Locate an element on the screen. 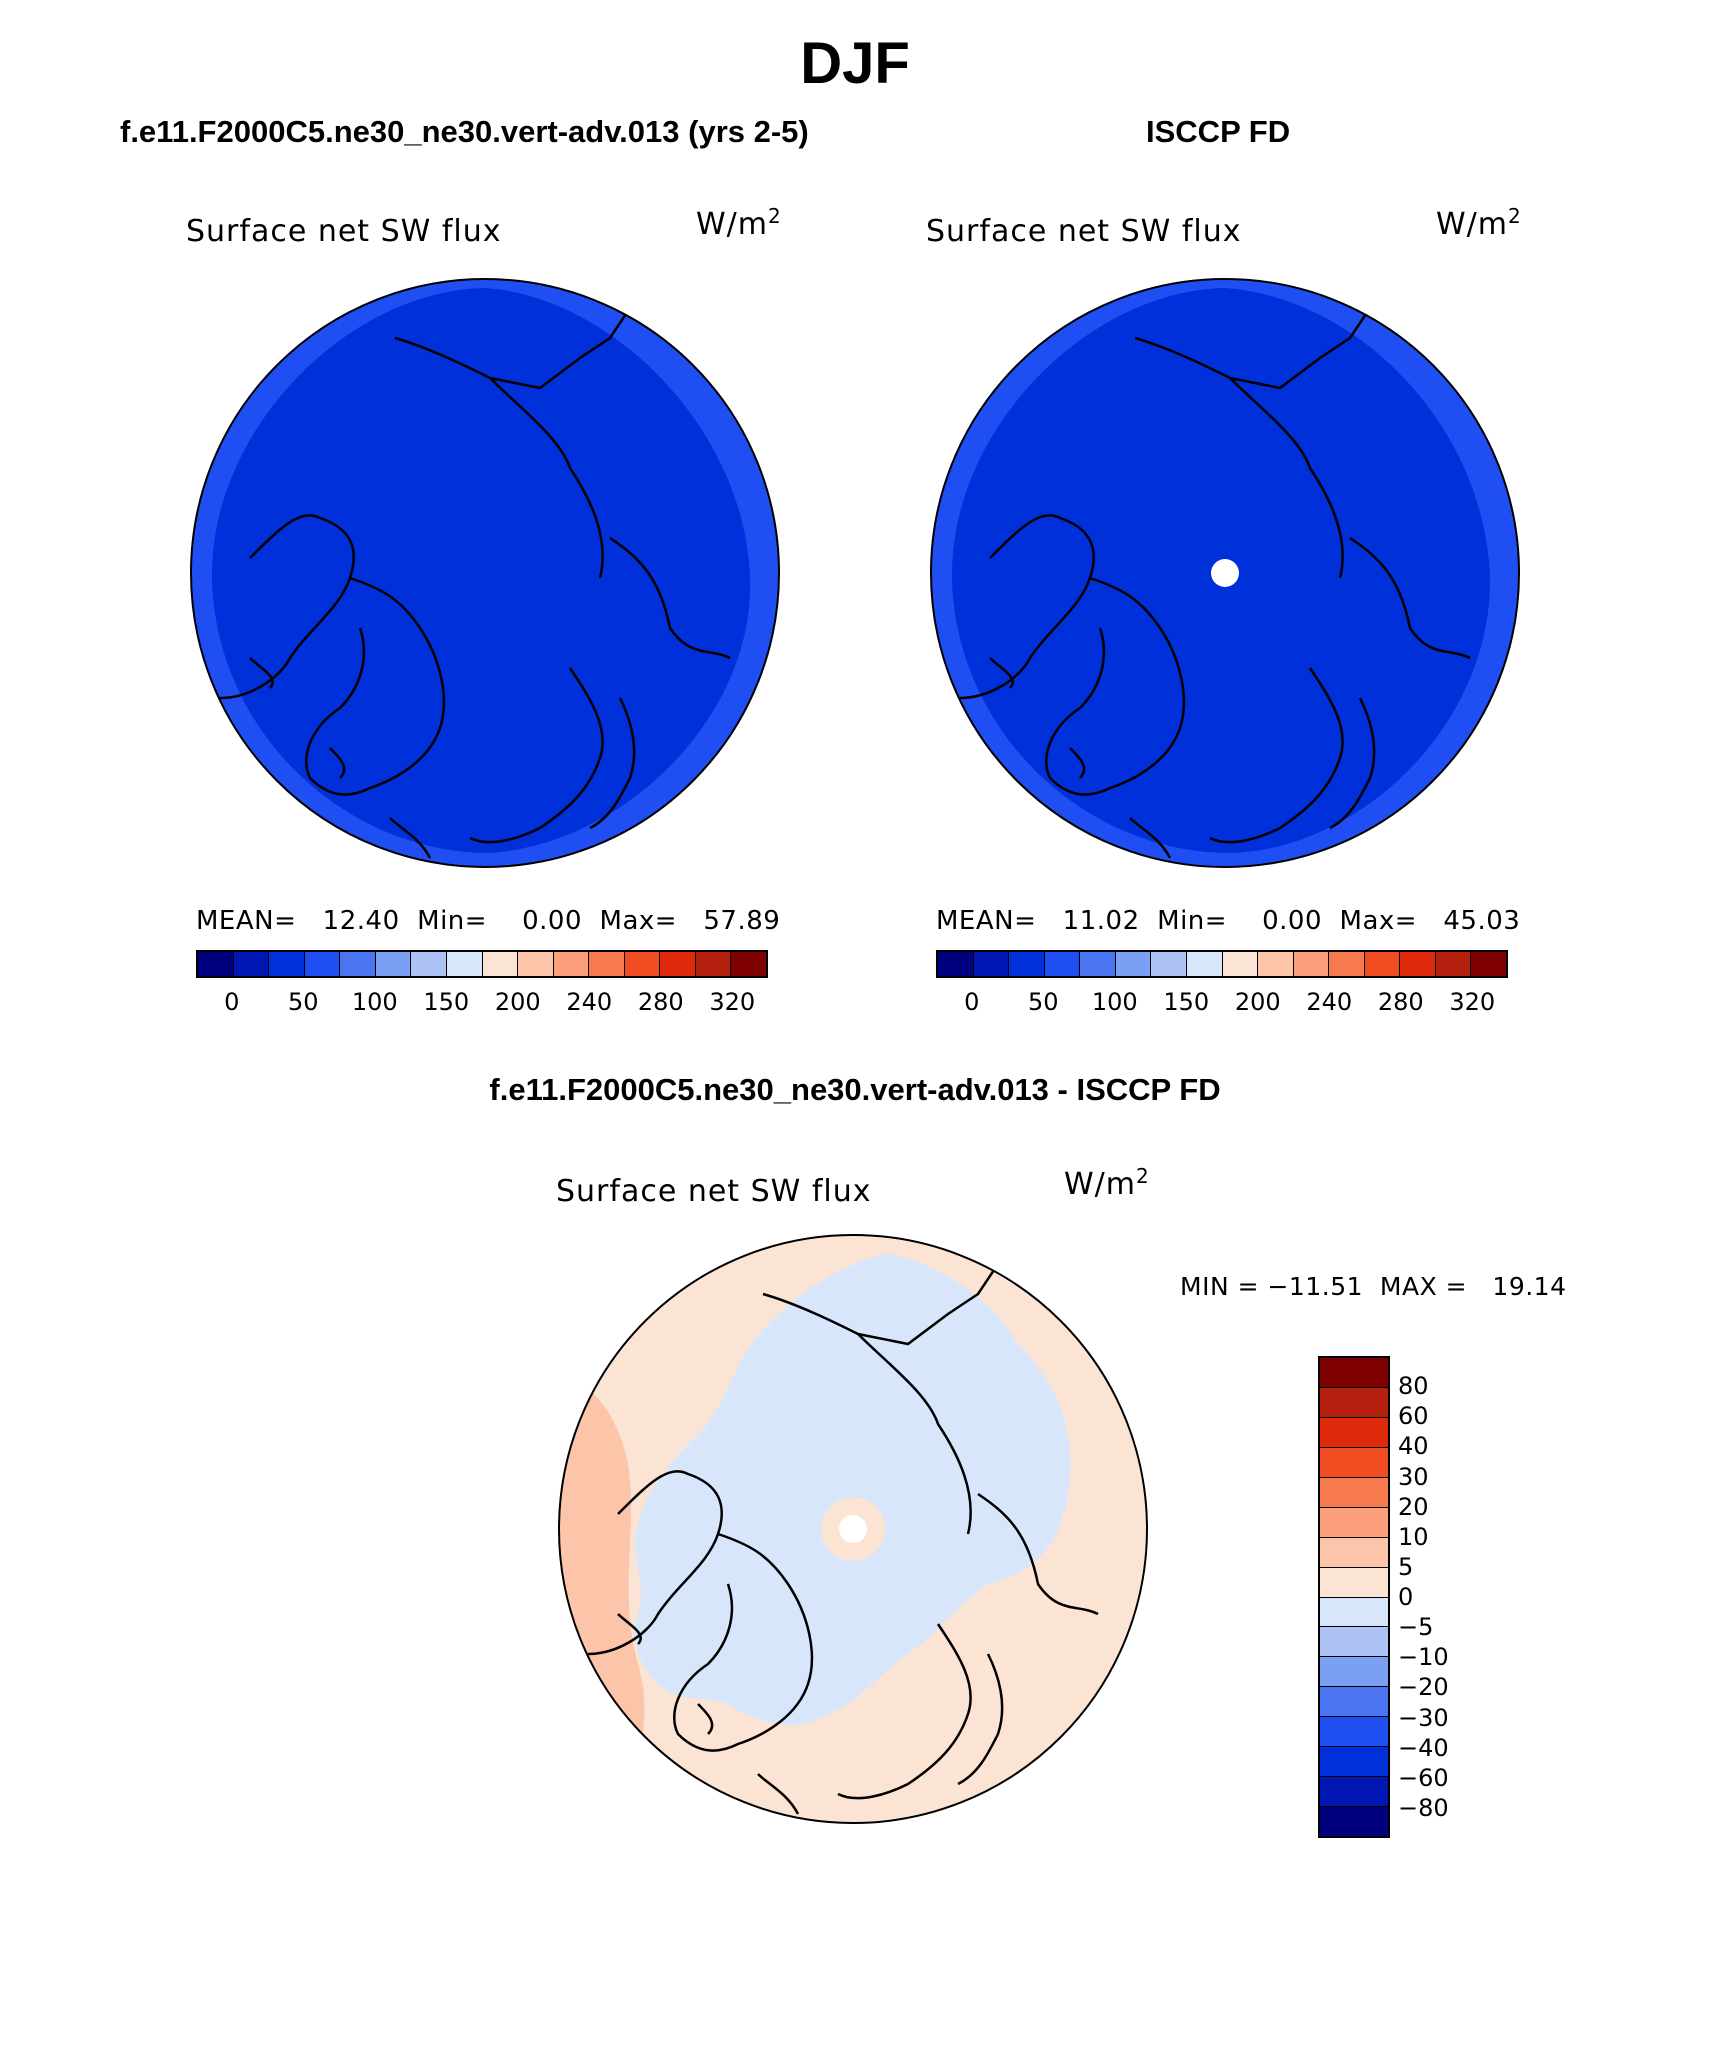 The width and height of the screenshot is (1710, 2061). diff-colorbar-tick-label: 20 is located at coordinates (1413, 1506).